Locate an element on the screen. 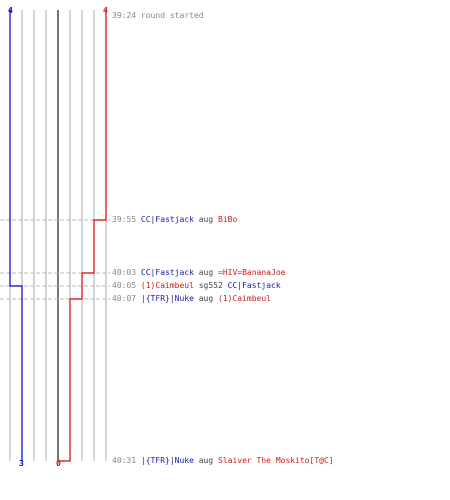 The width and height of the screenshot is (450, 500). victim-name: =HIV=BananaJoe is located at coordinates (252, 272).